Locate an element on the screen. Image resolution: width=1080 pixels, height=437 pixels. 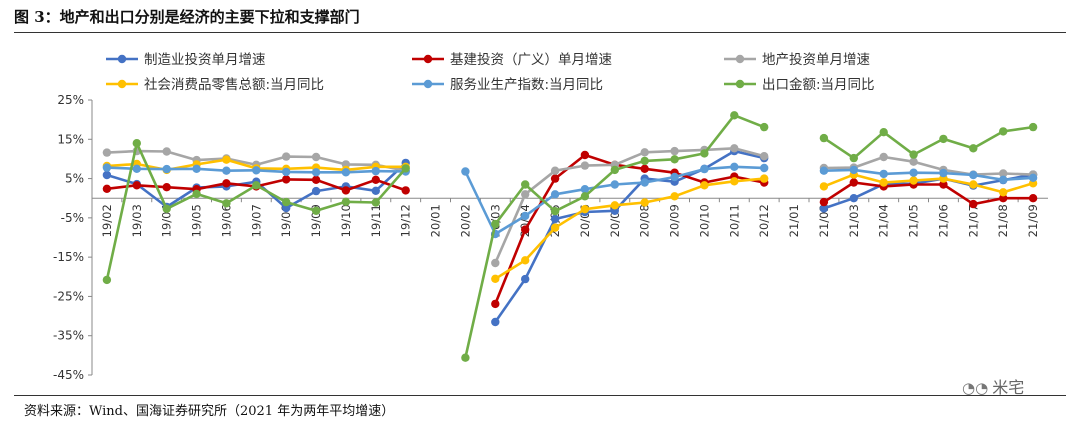
x-tick-label: 19/12 is located at coordinates (406, 220).